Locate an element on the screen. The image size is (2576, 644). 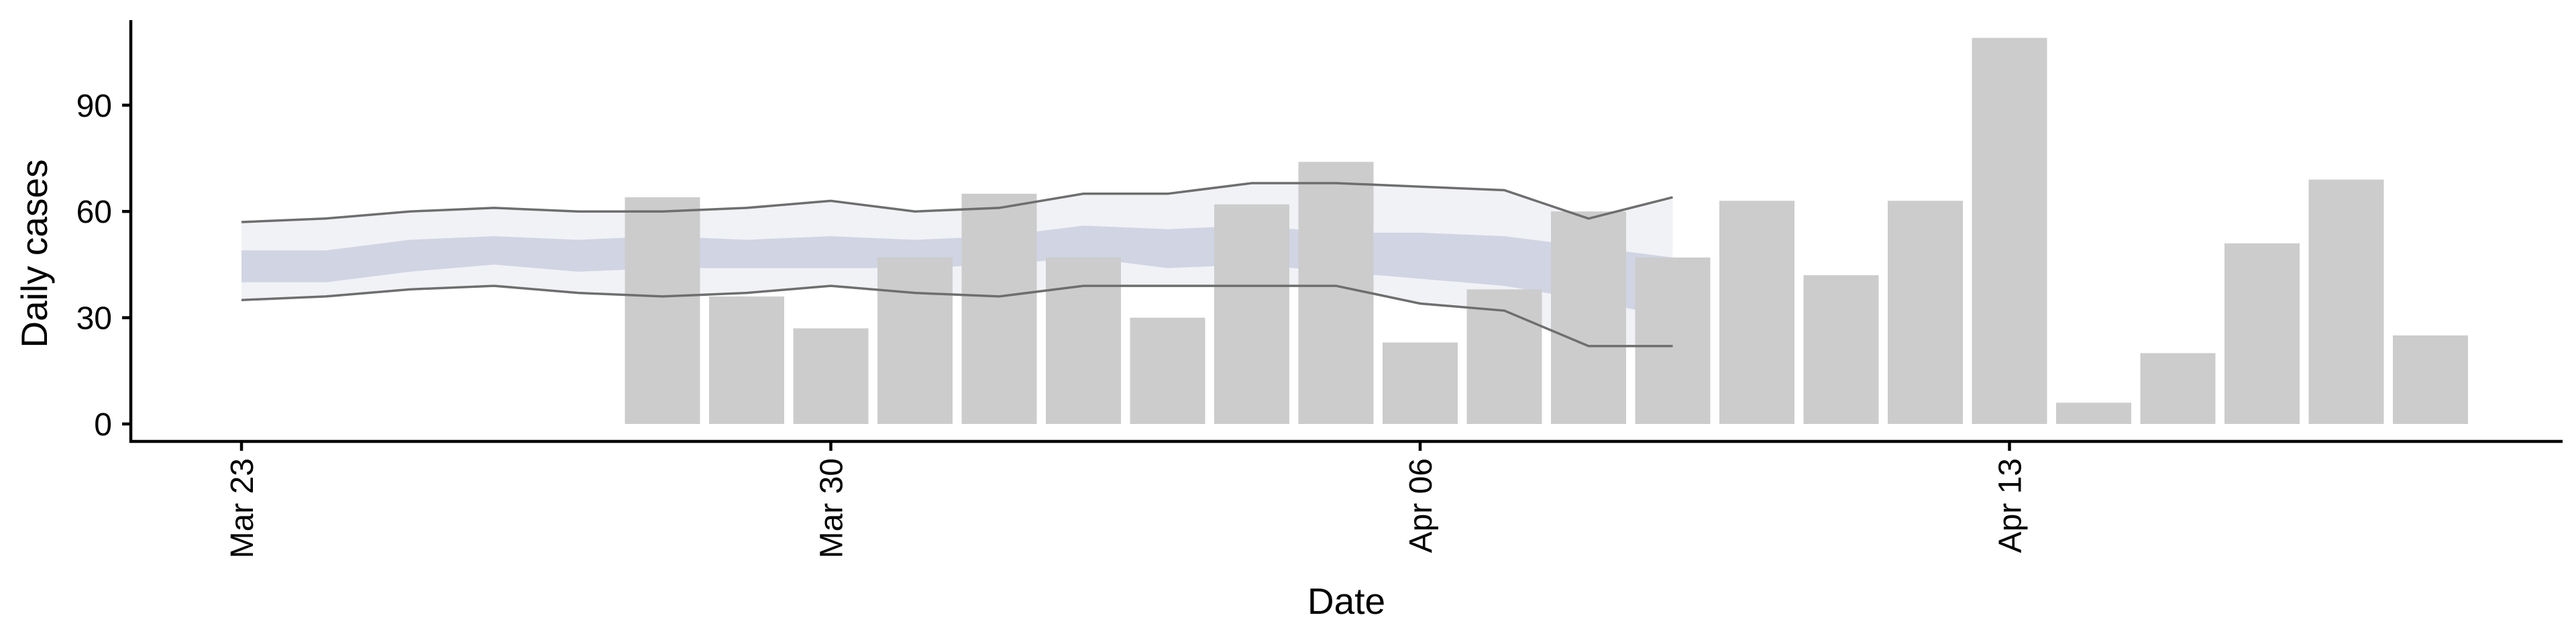
x-axis-ticks: Mar 23 Mar 30 Apr 06 Apr 13 is located at coordinates (1127, 499).